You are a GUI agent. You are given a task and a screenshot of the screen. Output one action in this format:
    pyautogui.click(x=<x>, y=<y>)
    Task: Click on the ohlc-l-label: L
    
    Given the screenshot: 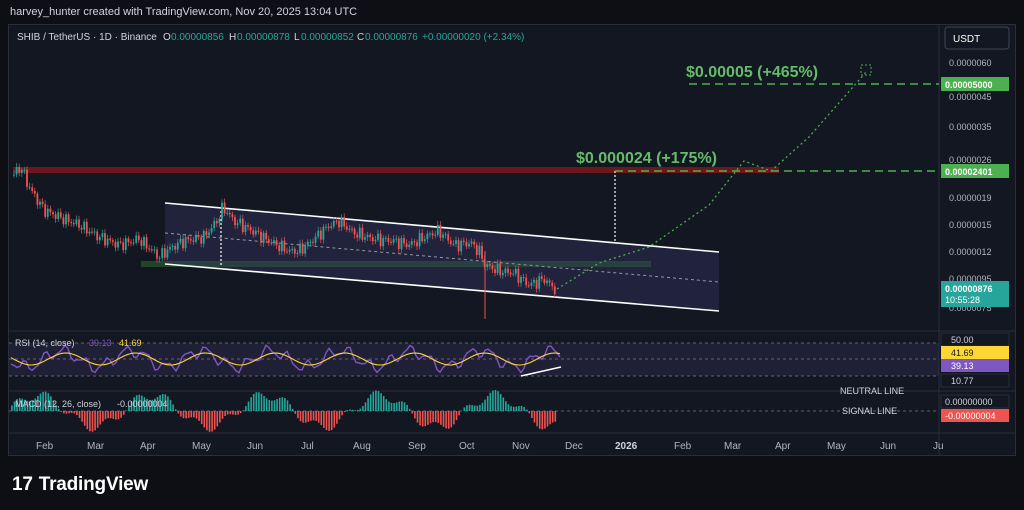 What is the action you would take?
    pyautogui.click(x=297, y=37)
    